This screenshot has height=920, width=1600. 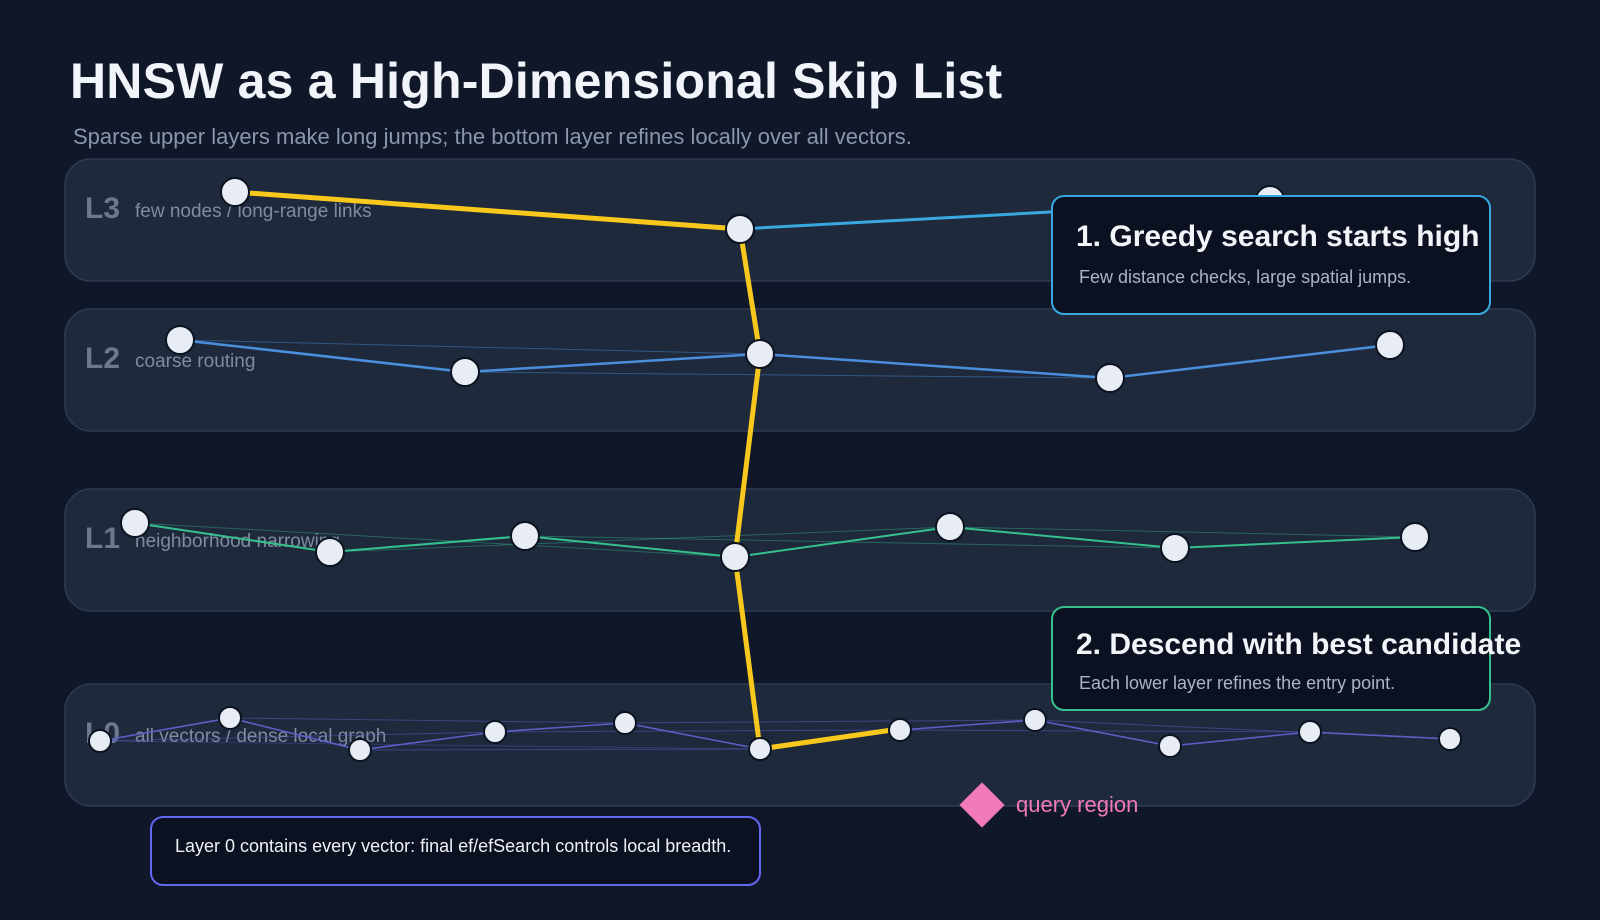 I want to click on query-region: query region, so click(x=1048, y=805).